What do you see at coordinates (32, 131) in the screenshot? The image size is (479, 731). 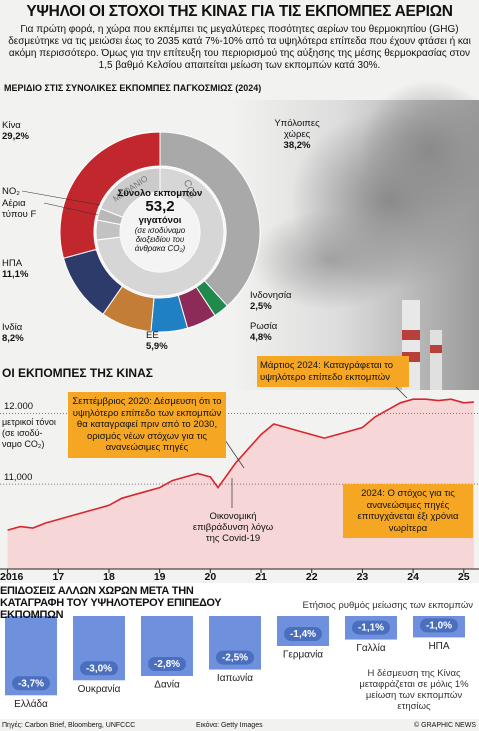 I see `pie-label: Κίνα 29,2%` at bounding box center [32, 131].